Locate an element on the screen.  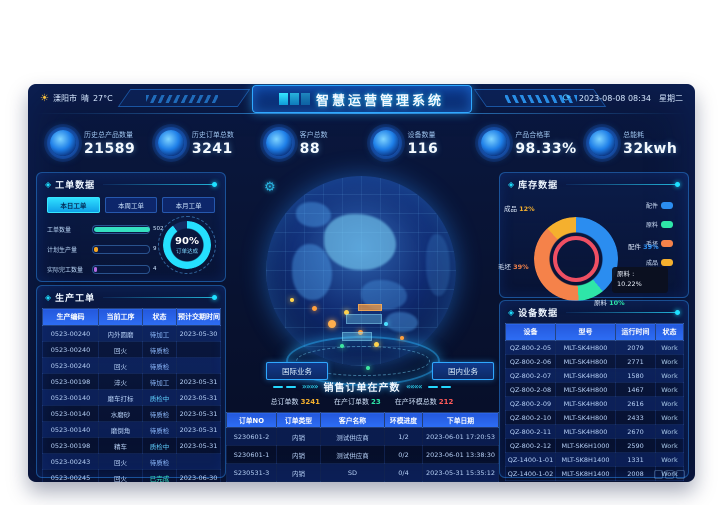
international-business-button: 国际业务 is located at coordinates (297, 371).